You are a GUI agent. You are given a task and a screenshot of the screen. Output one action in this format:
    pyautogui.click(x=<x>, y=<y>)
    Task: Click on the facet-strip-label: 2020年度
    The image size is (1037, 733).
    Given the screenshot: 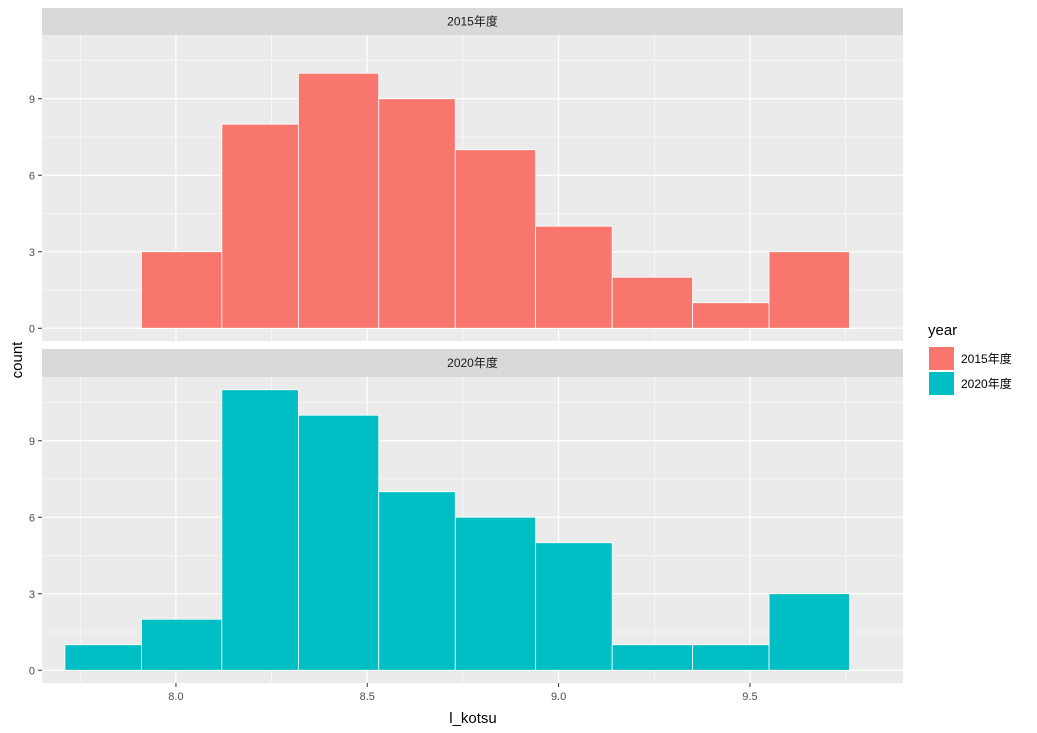 What is the action you would take?
    pyautogui.click(x=472, y=362)
    